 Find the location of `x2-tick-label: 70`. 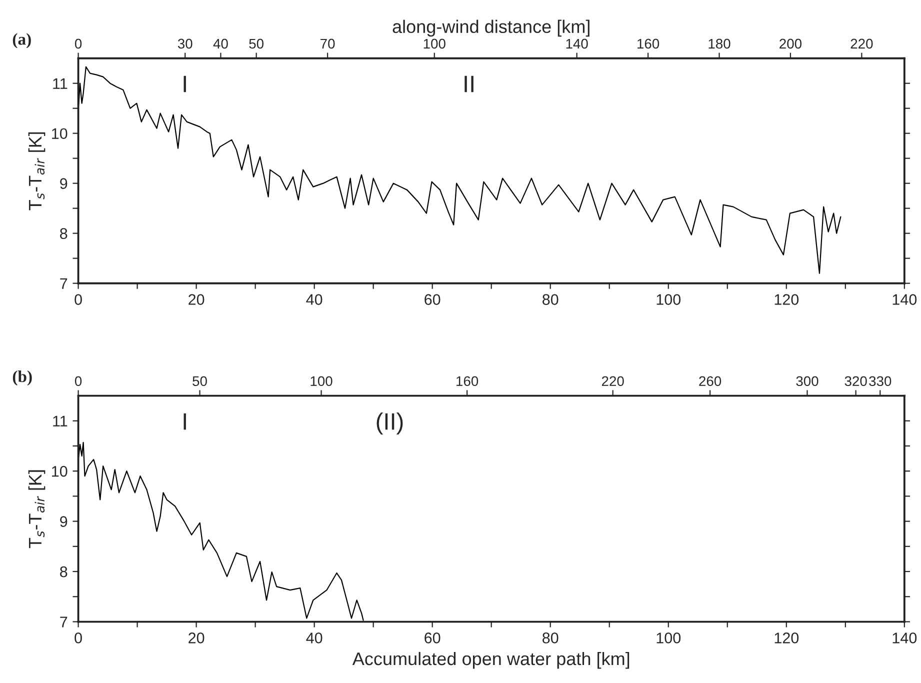

x2-tick-label: 70 is located at coordinates (327, 43).